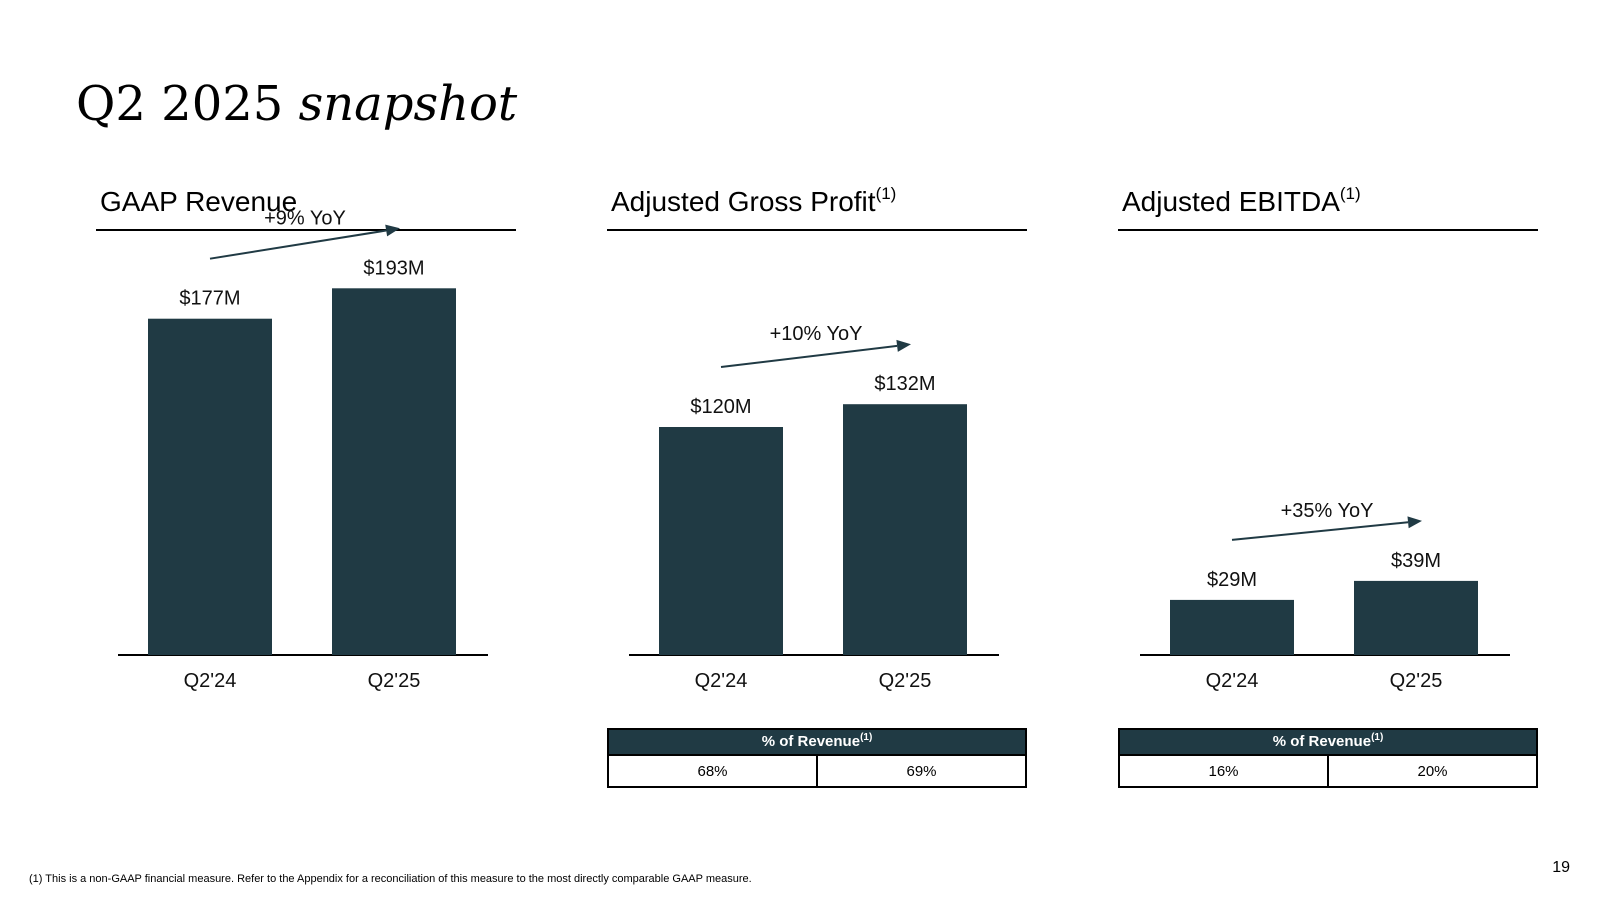 This screenshot has width=1600, height=900. What do you see at coordinates (1327, 511) in the screenshot?
I see `yoy-growth-label: +35% YoY` at bounding box center [1327, 511].